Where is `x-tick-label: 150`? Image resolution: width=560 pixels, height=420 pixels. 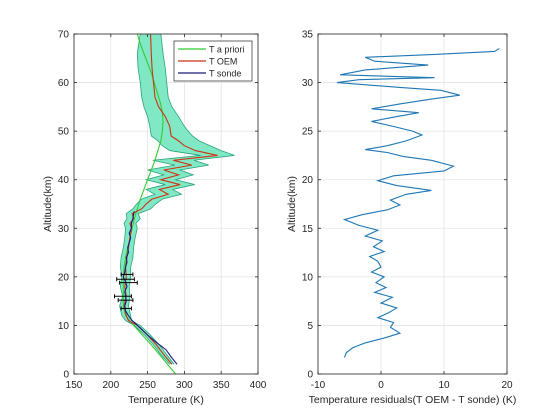 x-tick-label: 150 is located at coordinates (74, 385).